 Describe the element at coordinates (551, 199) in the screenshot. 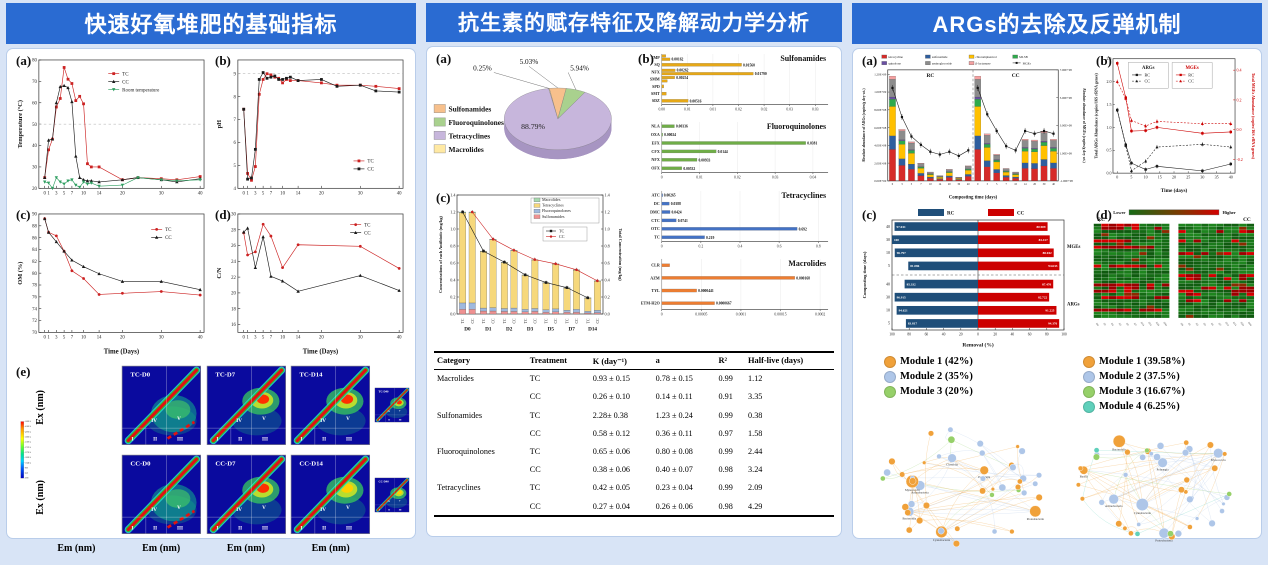

I see `svg-text: Macrolides` at that location.